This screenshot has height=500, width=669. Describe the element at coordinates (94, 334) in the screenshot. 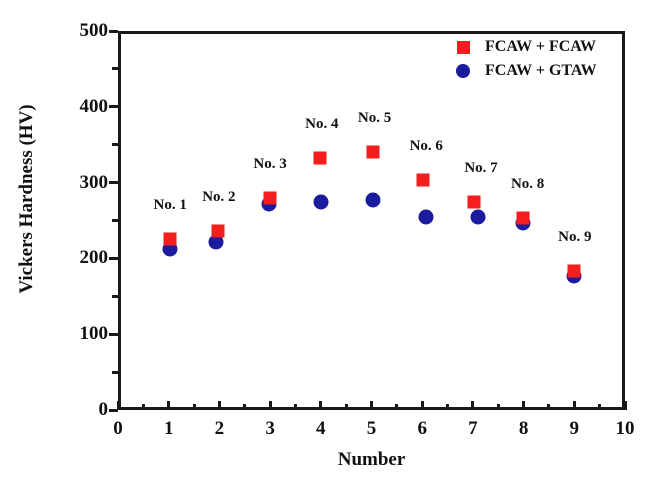

I see `y-tick-label-1: 100` at that location.